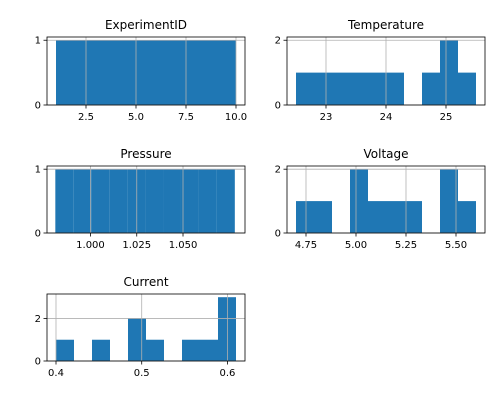 Image resolution: width=500 pixels, height=400 pixels. I want to click on current-x-tick-label: 0.5, so click(142, 373).